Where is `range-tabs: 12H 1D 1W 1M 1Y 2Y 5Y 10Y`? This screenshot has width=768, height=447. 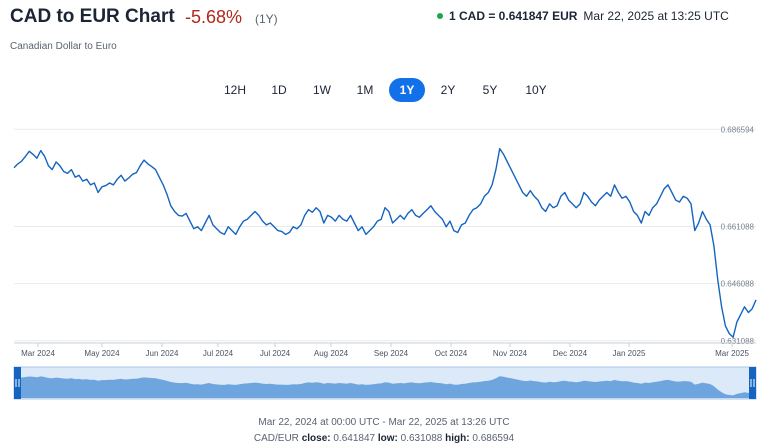 range-tabs: 12H 1D 1W 1M 1Y 2Y 5Y 10Y is located at coordinates (384, 91).